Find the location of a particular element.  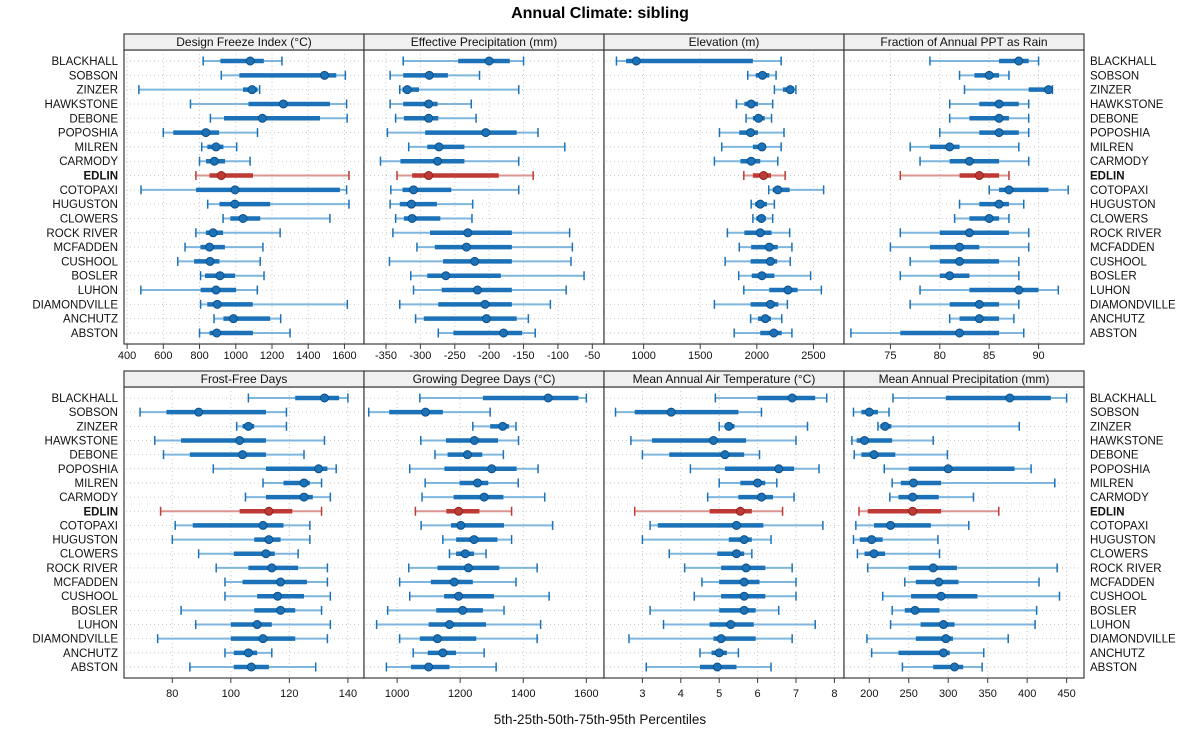

station-label-left-blackhall: BLACKHALL is located at coordinates (85, 399).